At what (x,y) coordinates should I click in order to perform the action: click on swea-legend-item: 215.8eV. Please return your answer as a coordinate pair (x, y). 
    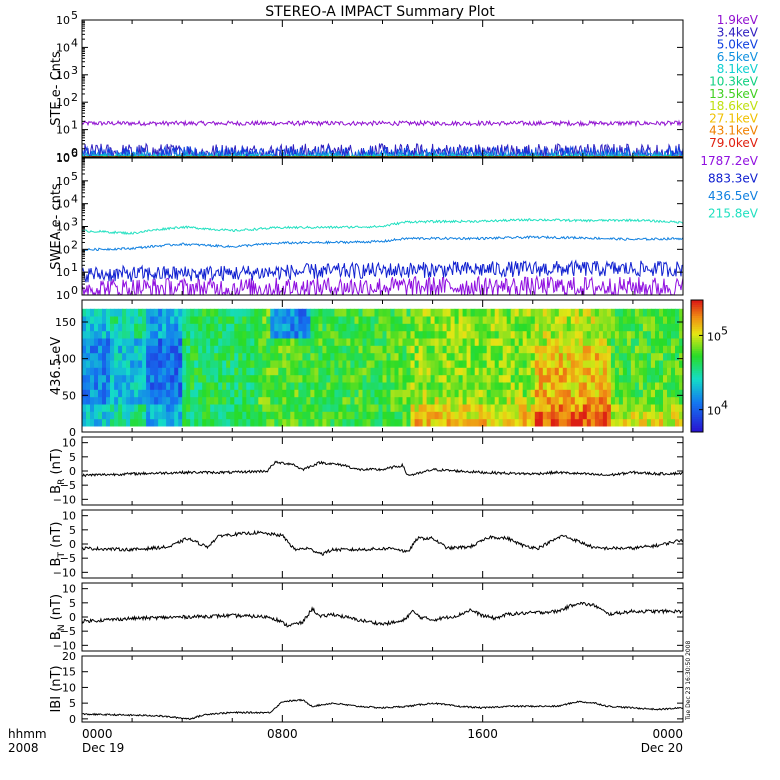
    Looking at the image, I should click on (733, 214).